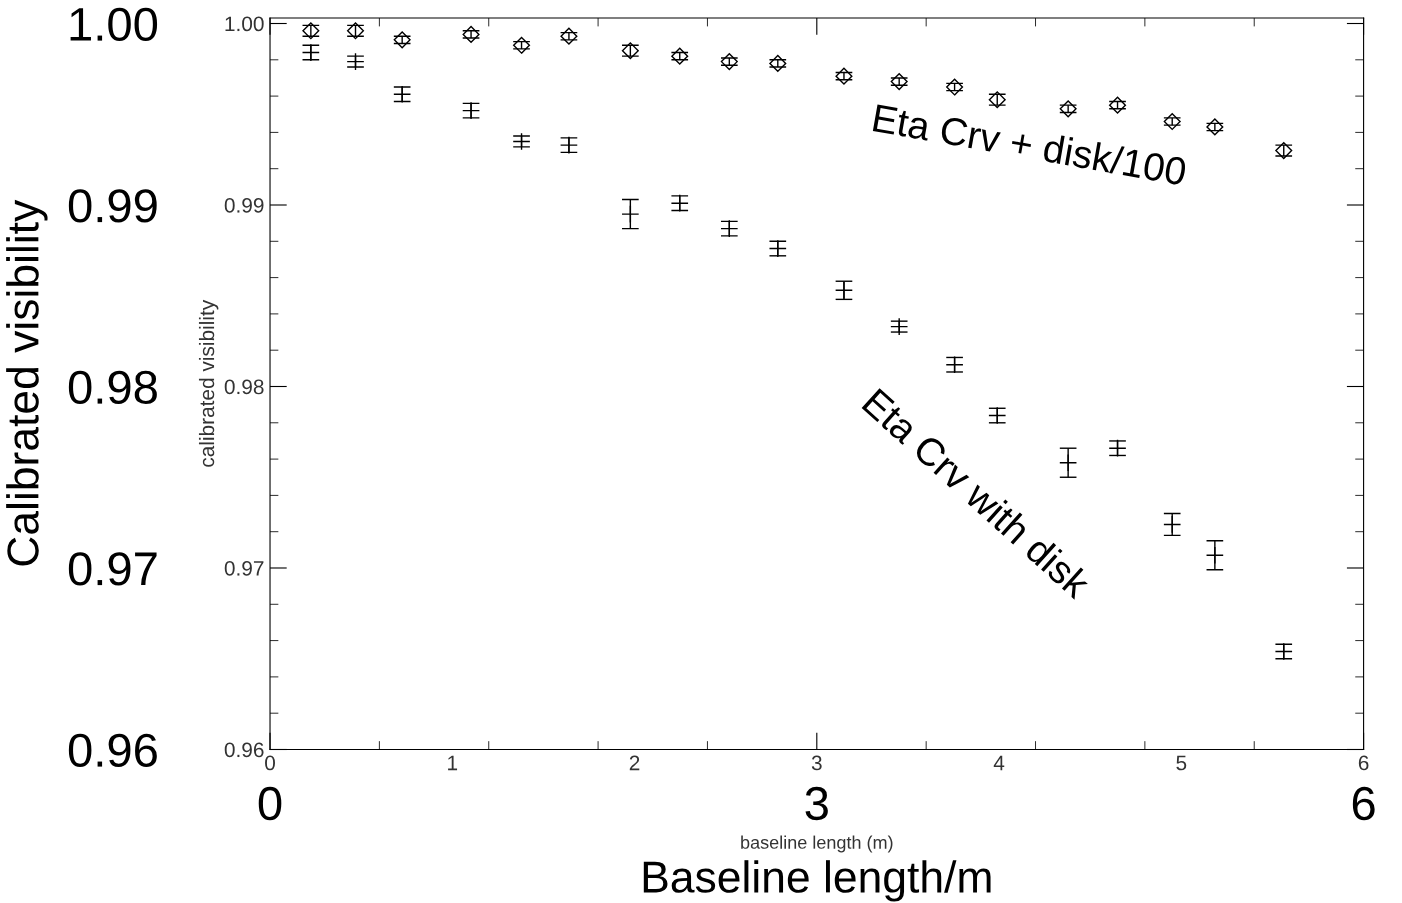 The image size is (1402, 903). What do you see at coordinates (453, 763) in the screenshot?
I see `x2-tick-label: 1` at bounding box center [453, 763].